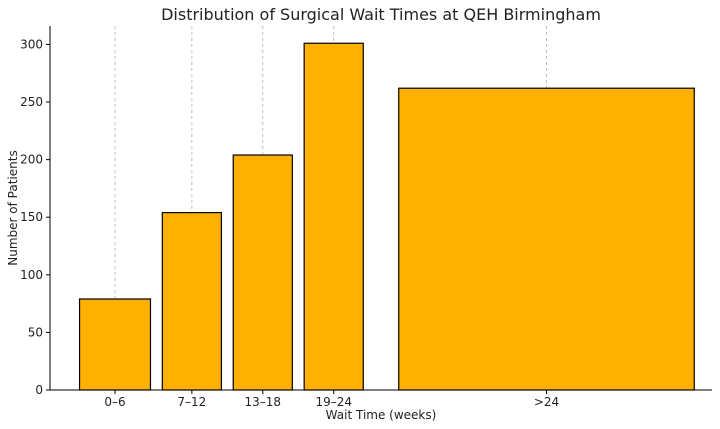  Describe the element at coordinates (546, 402) in the screenshot. I see `x-tick-label-4: >24` at that location.